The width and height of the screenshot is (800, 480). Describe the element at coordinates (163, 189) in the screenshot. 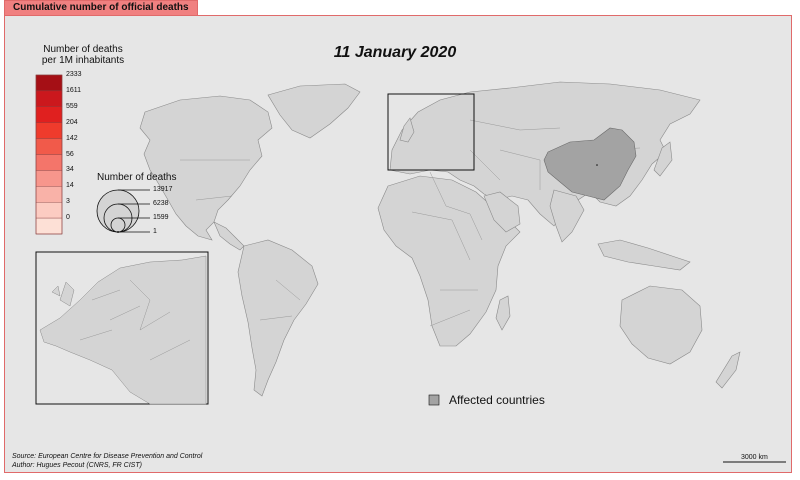

I see `circle-value-13917: 13917` at that location.